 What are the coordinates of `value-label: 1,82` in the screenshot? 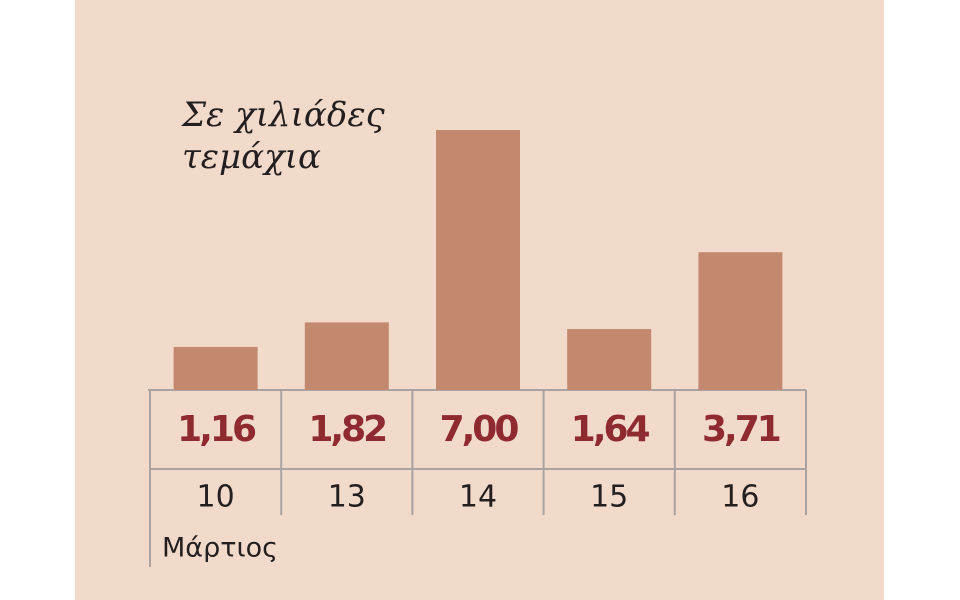 It's located at (346, 429).